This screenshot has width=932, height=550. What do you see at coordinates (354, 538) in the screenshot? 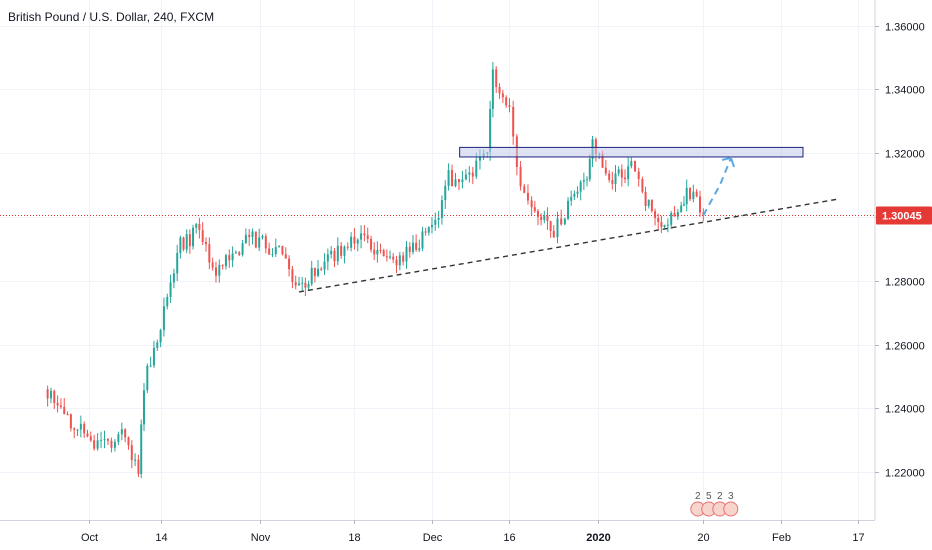
I see `time-tick-label: 18` at bounding box center [354, 538].